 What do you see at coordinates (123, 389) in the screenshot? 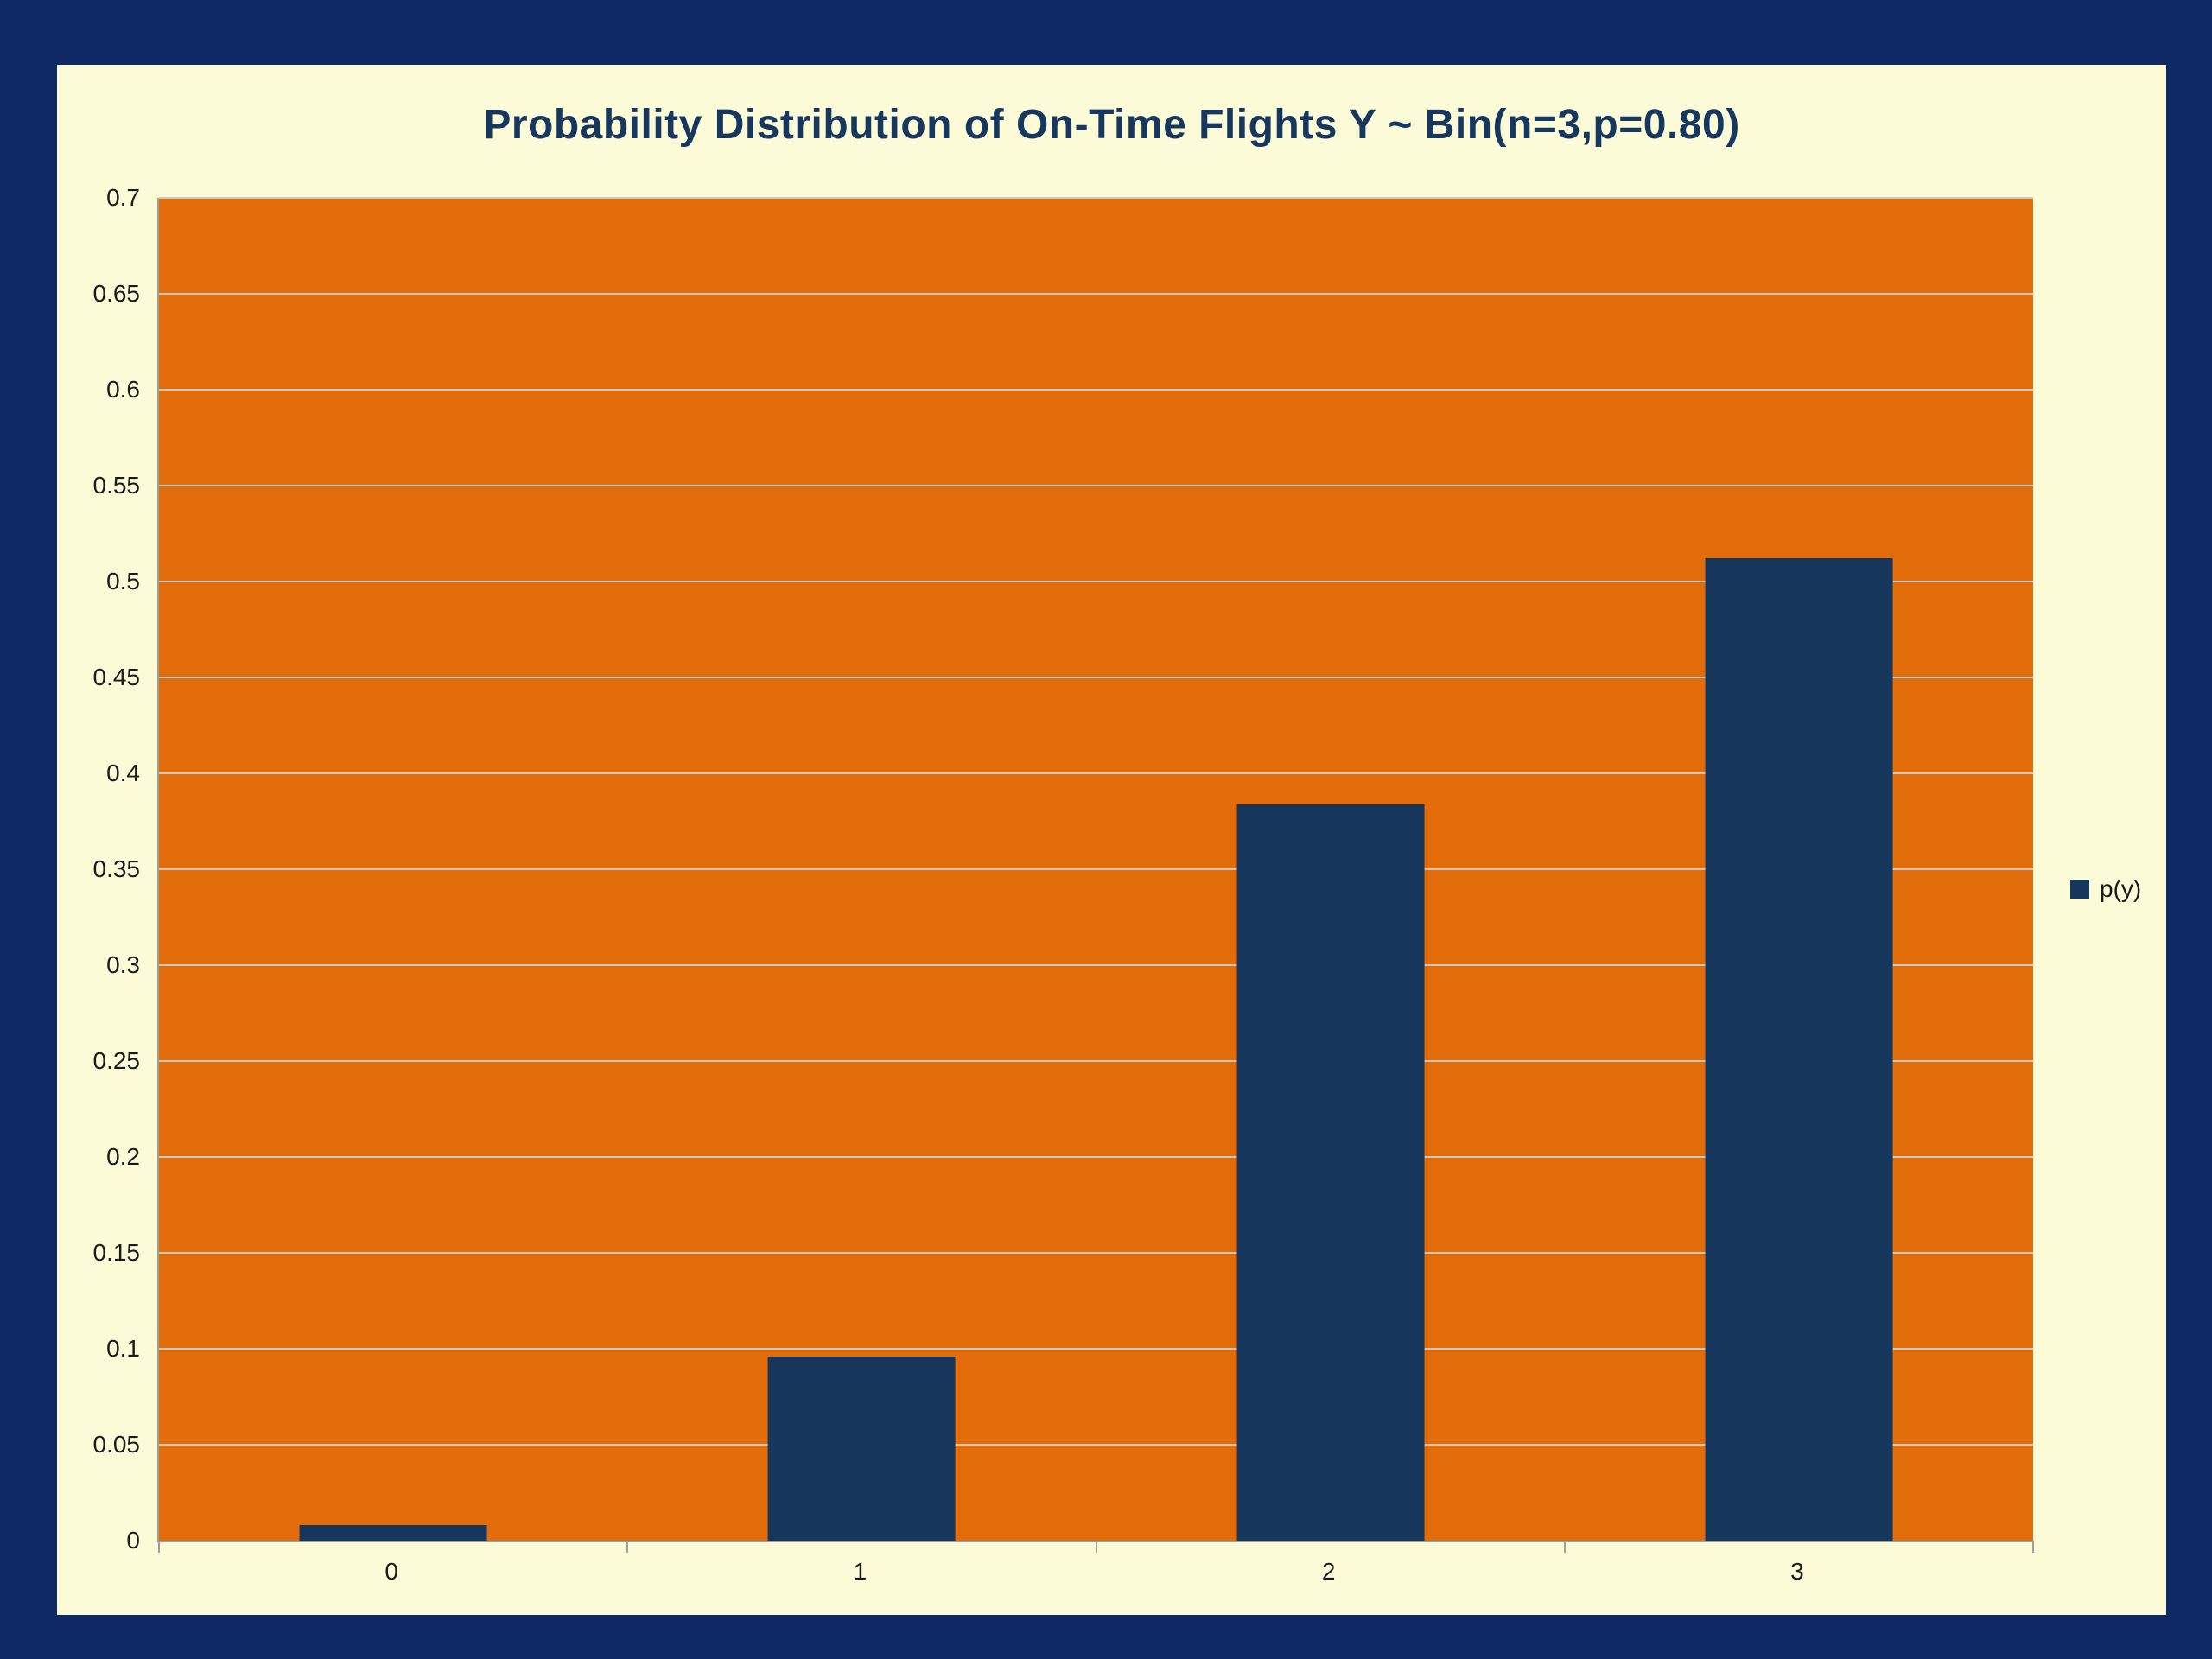
I see `y-axis-tick-label: 0.6` at bounding box center [123, 389].